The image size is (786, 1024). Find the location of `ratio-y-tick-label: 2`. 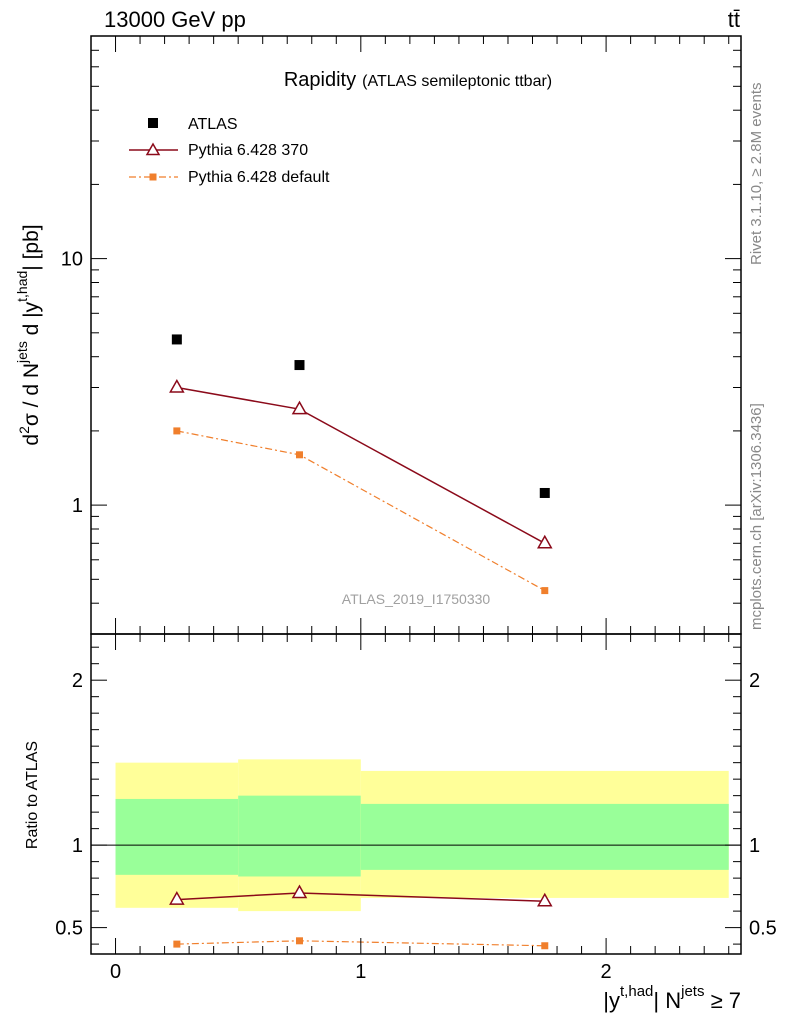

ratio-y-tick-label: 2 is located at coordinates (77, 681).